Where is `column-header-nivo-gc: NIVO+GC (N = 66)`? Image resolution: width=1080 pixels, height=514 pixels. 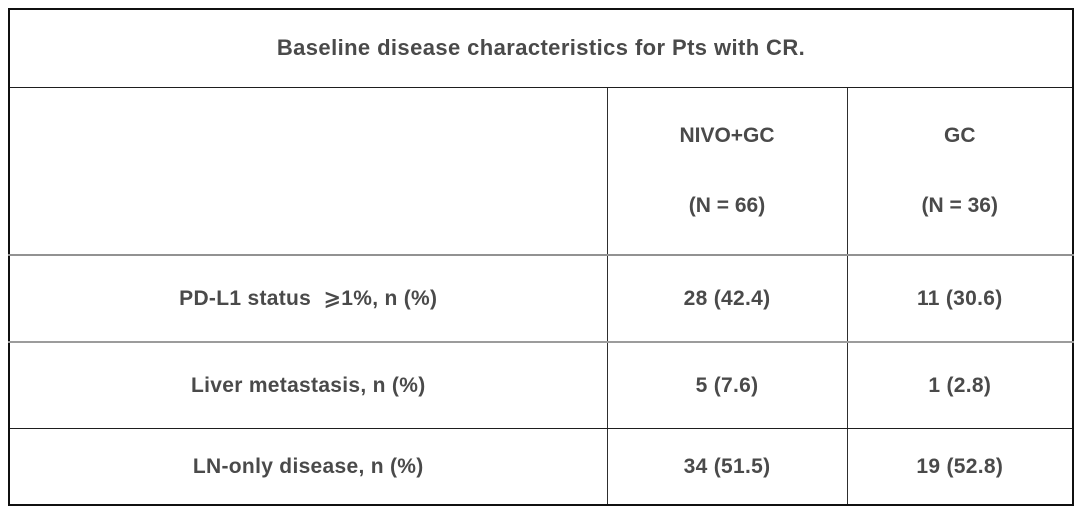 column-header-nivo-gc: NIVO+GC (N = 66) is located at coordinates (726, 171).